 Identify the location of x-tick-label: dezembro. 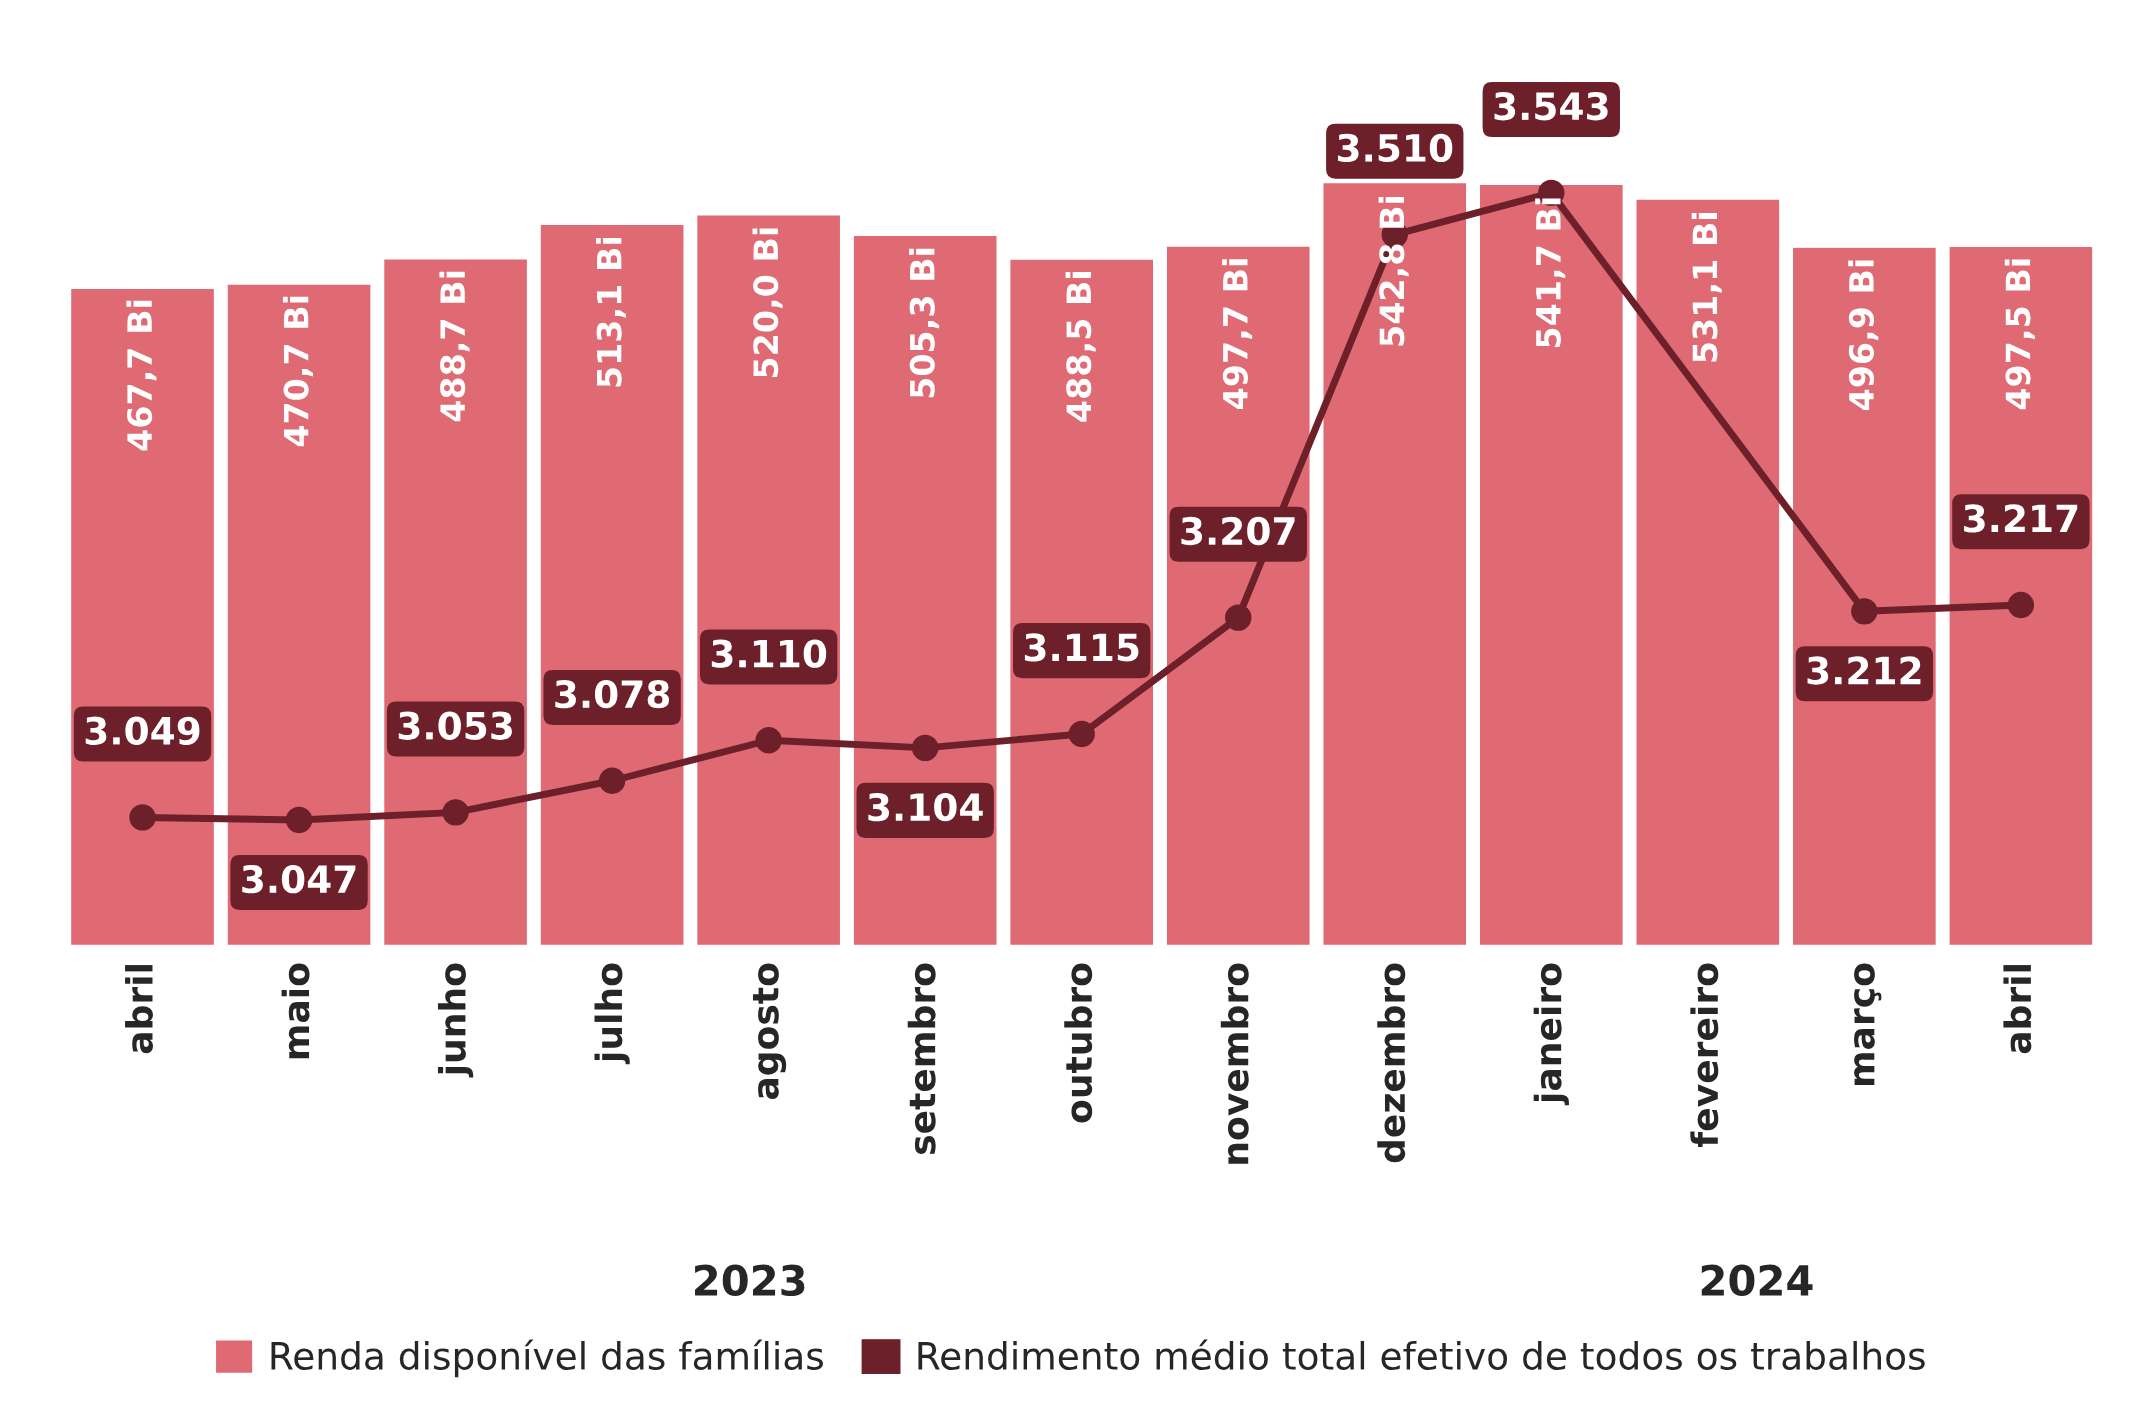
(1391, 1063).